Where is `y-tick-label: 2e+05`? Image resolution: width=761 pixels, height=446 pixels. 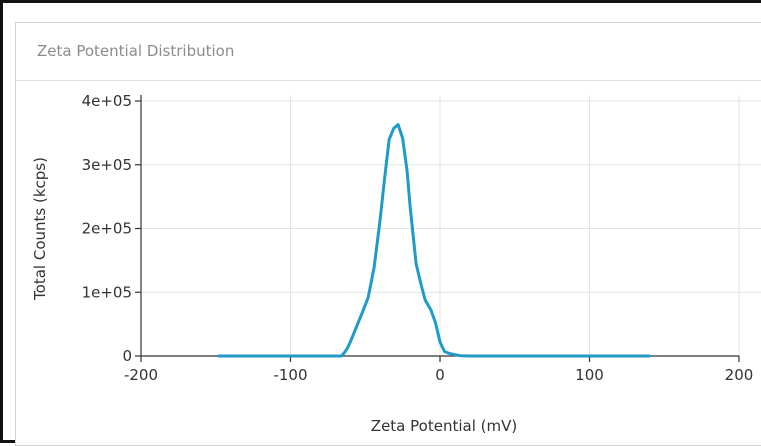 y-tick-label: 2e+05 is located at coordinates (107, 229).